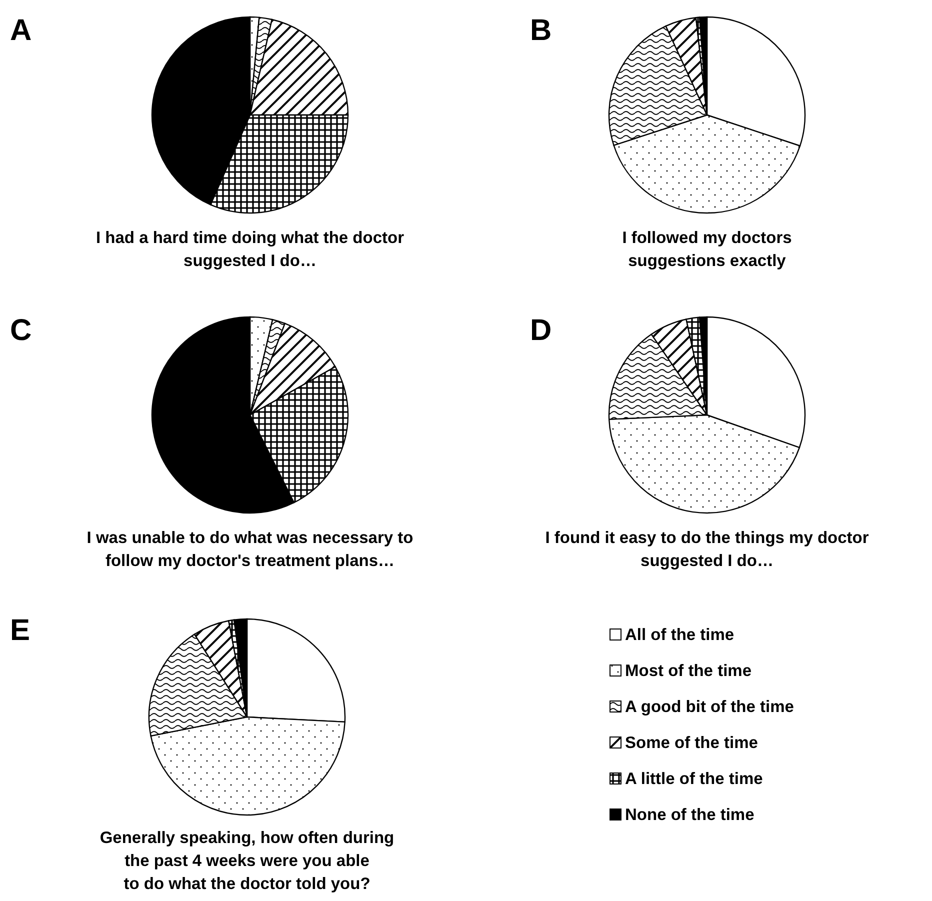 This screenshot has width=932, height=901. Describe the element at coordinates (709, 707) in the screenshot. I see `legend-label: A good bit of the time` at that location.